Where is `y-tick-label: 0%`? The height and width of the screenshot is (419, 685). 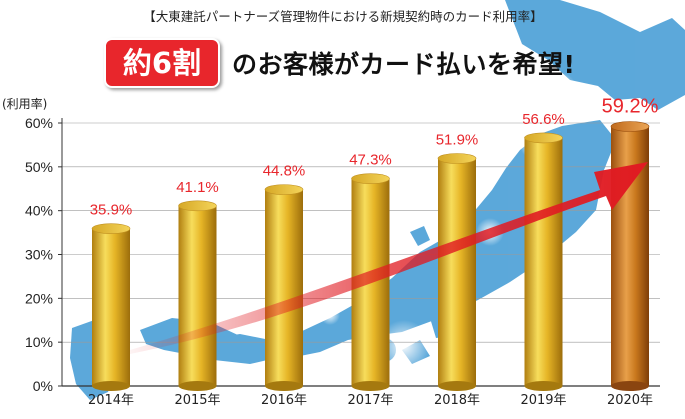
y-tick-label: 0% is located at coordinates (43, 386).